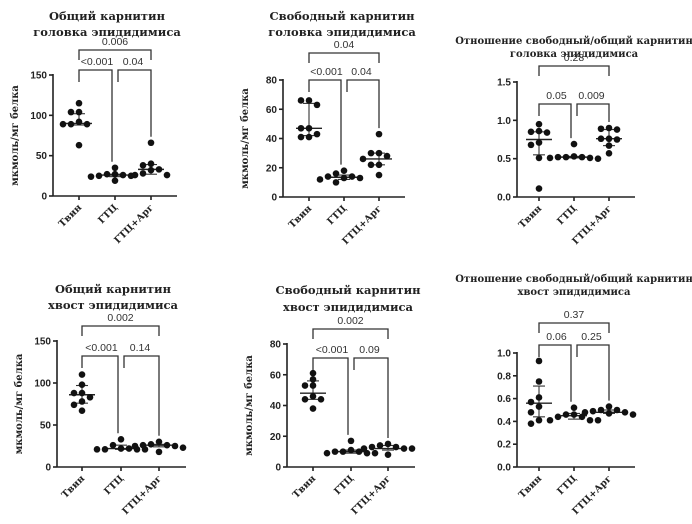 This screenshot has height=524, width=692. What do you see at coordinates (504, 159) in the screenshot?
I see `y-tick-label: 0.5` at bounding box center [504, 159].